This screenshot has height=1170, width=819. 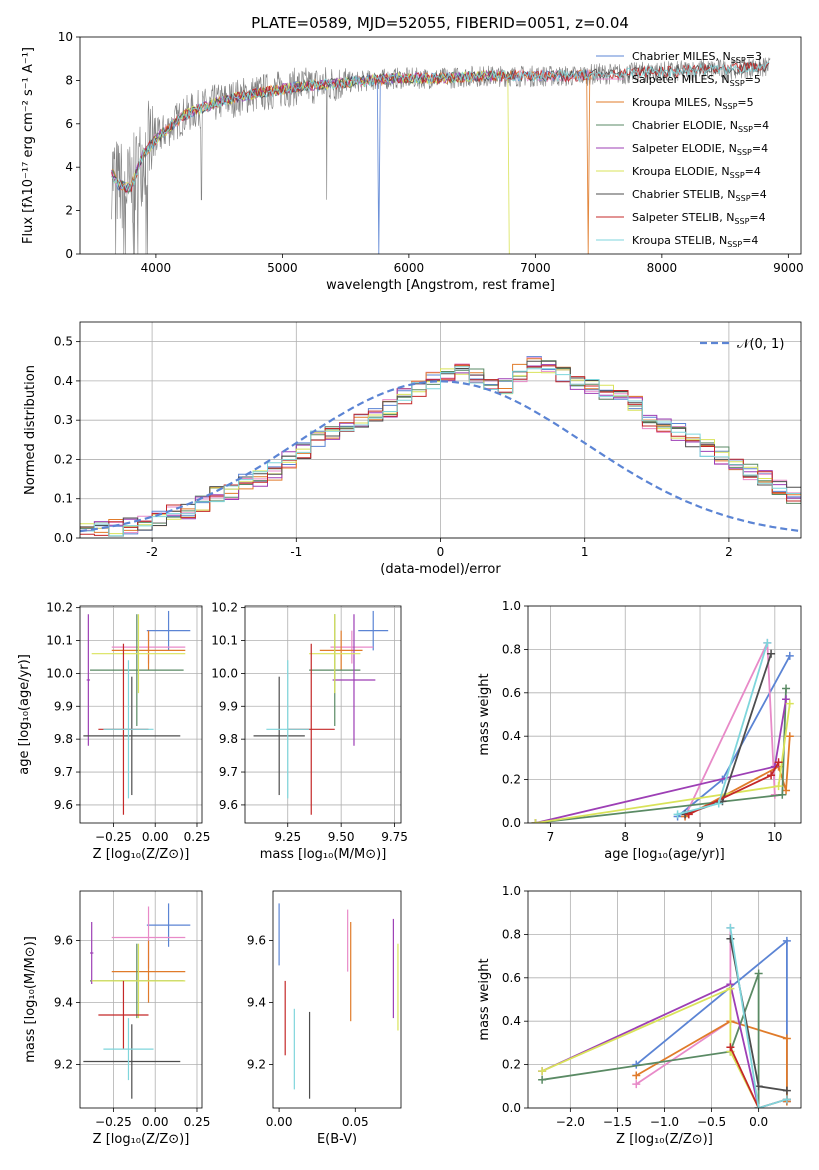 I want to click on spectrum-plot-area, so click(x=441, y=155).